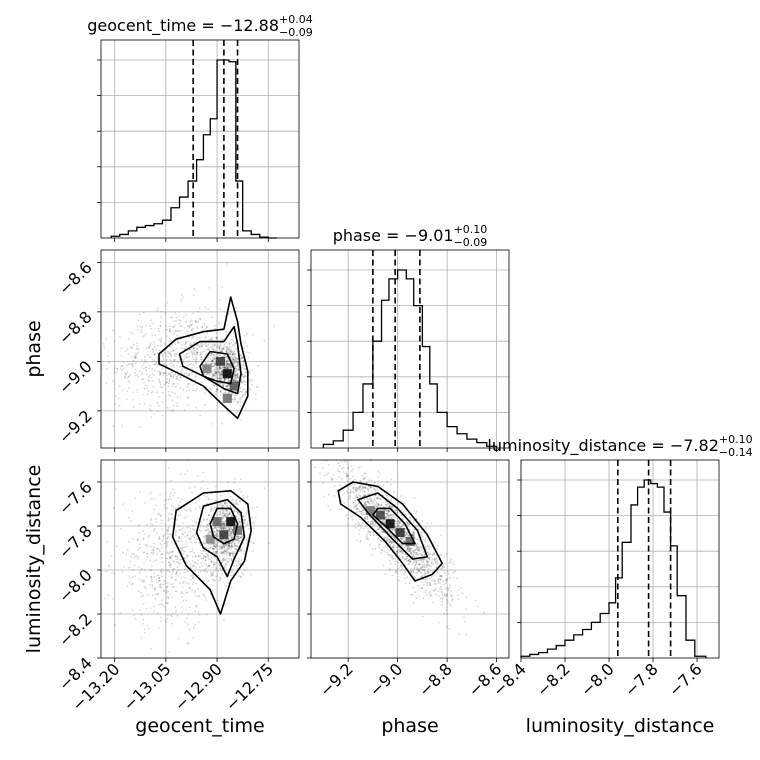  Describe the element at coordinates (183, 26) in the screenshot. I see `title-prefix: geocent_time = −12.88` at that location.